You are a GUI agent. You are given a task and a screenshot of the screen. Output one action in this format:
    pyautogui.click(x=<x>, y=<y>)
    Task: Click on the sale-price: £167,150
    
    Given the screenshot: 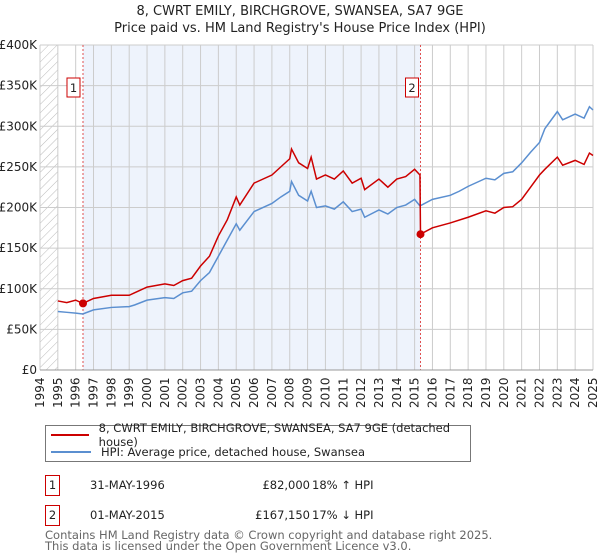 What is the action you would take?
    pyautogui.click(x=282, y=515)
    